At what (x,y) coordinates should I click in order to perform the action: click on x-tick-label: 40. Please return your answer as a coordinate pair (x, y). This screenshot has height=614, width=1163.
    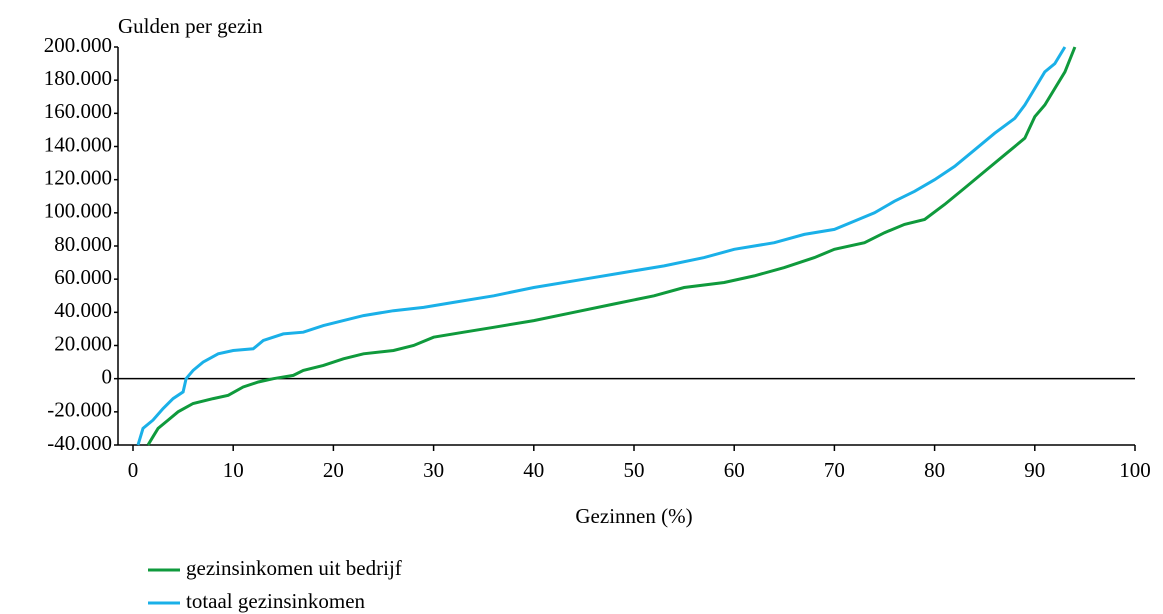
    Looking at the image, I should click on (533, 470).